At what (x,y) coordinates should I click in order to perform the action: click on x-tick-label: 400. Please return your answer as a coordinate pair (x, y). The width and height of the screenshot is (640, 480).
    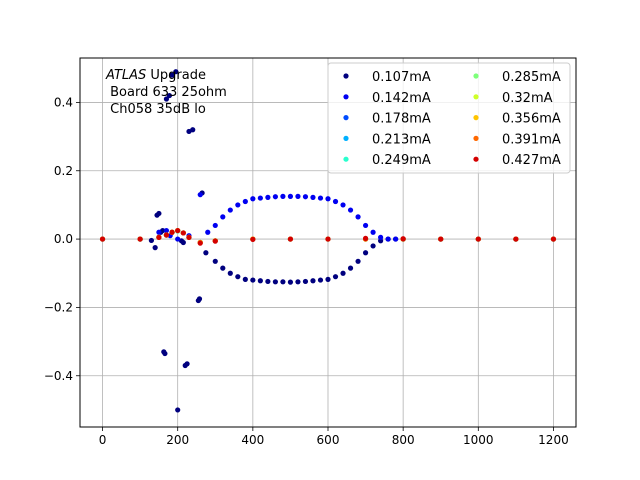
    Looking at the image, I should click on (252, 440).